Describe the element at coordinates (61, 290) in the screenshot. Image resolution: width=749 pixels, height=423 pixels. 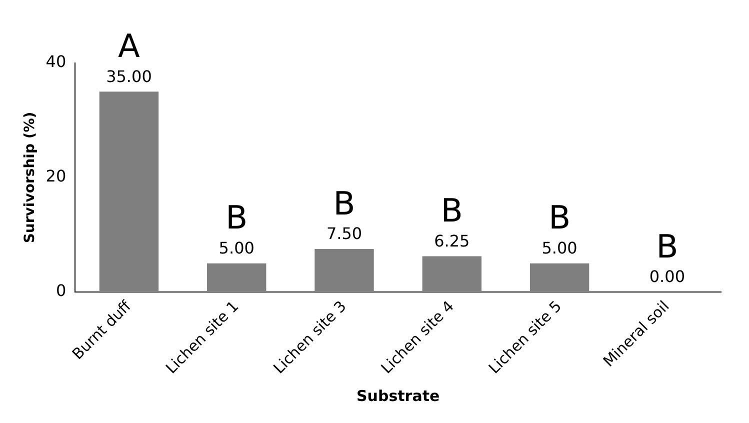
I see `y-tick-label: 0` at that location.